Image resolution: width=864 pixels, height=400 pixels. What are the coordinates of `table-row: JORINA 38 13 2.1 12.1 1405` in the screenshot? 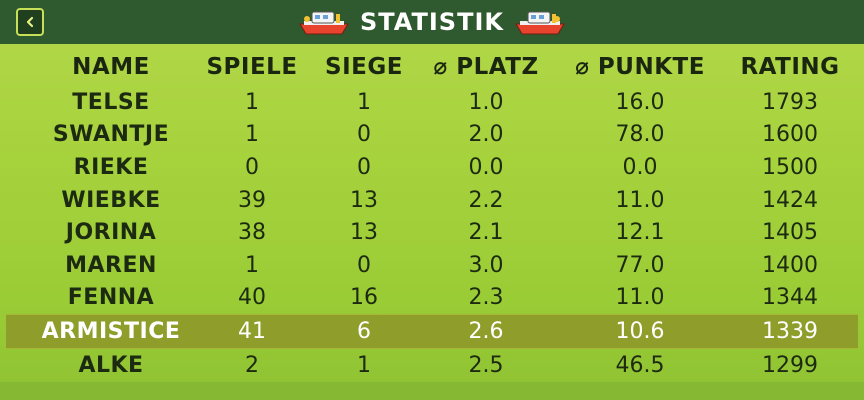 It's located at (432, 232).